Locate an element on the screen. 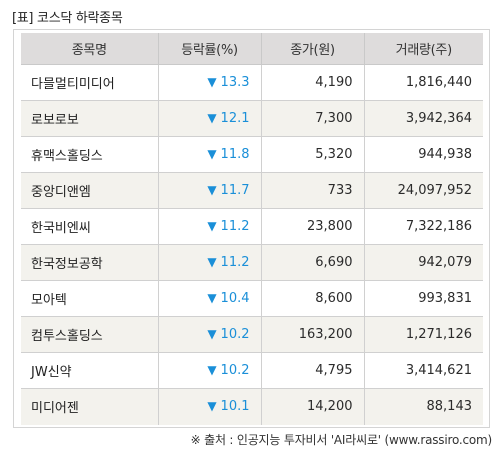 The image size is (503, 451). change-cell: ▼ 11.7 is located at coordinates (209, 190).